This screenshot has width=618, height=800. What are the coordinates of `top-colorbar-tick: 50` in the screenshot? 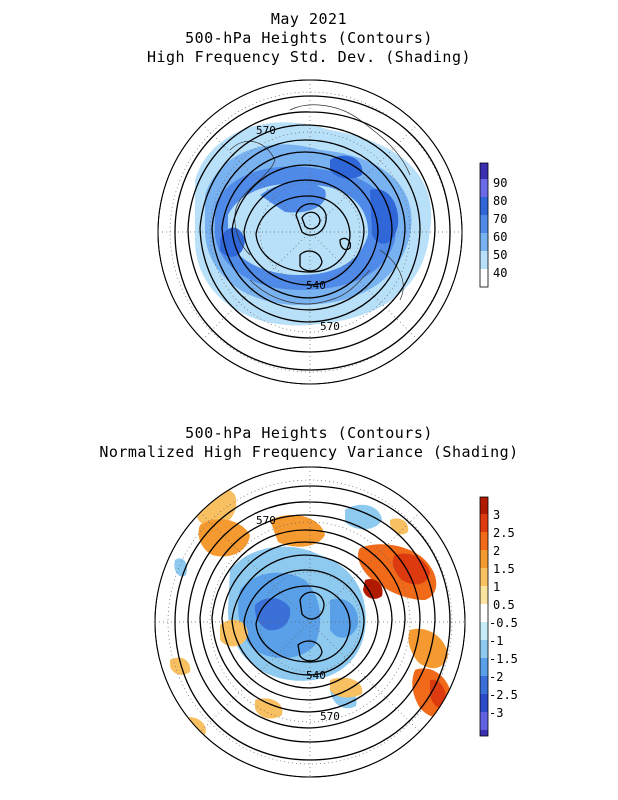 It's located at (500, 255).